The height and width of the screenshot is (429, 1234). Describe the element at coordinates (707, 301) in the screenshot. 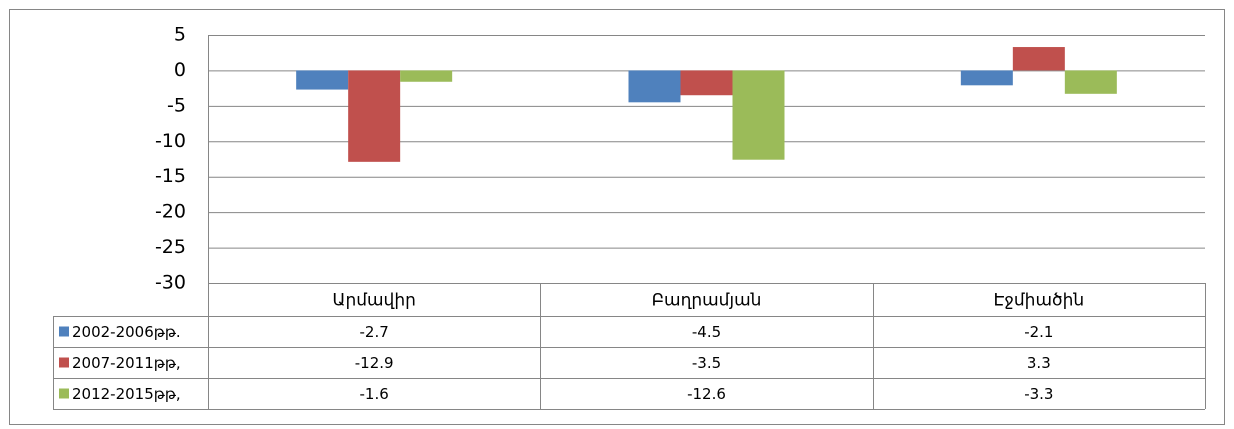

I see `x-tick-label: Բաղրամյան` at that location.